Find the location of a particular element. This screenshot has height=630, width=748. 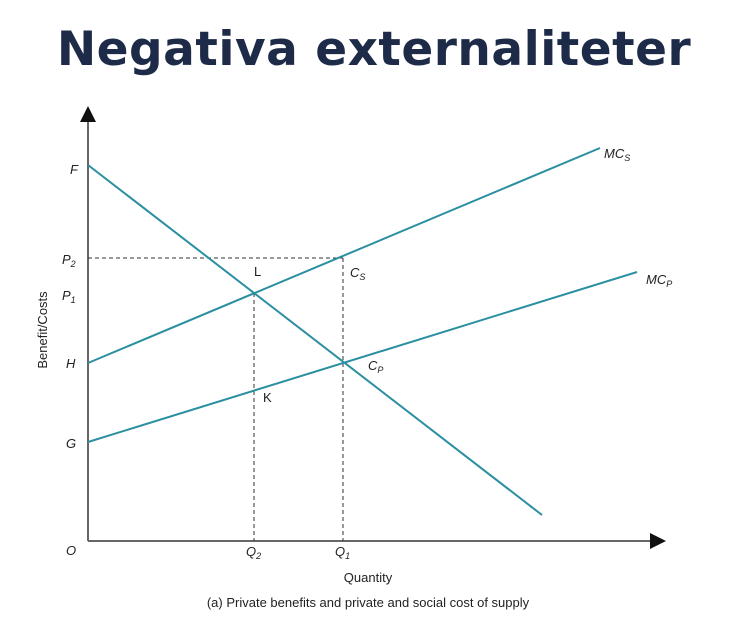

label-cp: CP is located at coordinates (375, 366).